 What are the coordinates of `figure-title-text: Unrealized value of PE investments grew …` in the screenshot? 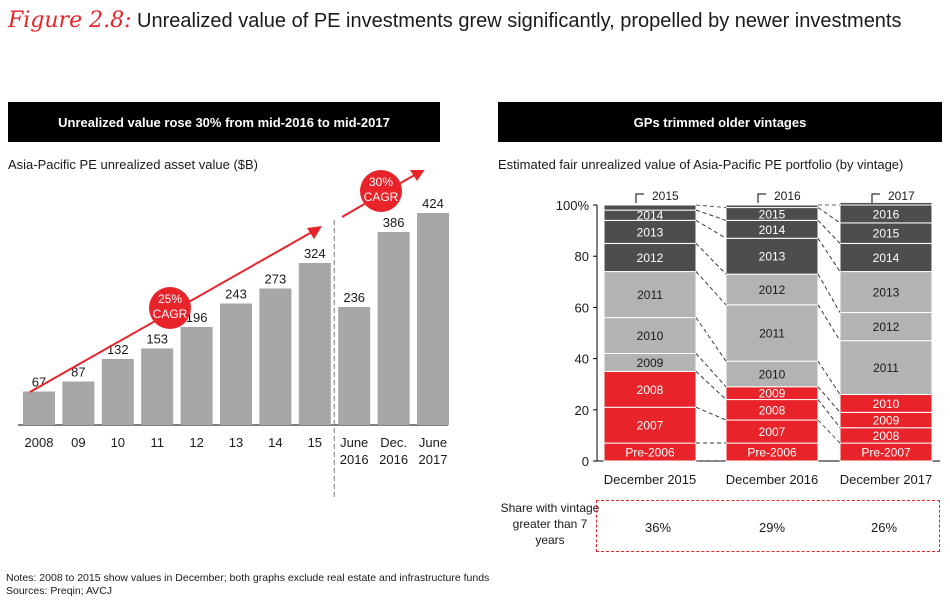 It's located at (519, 21).